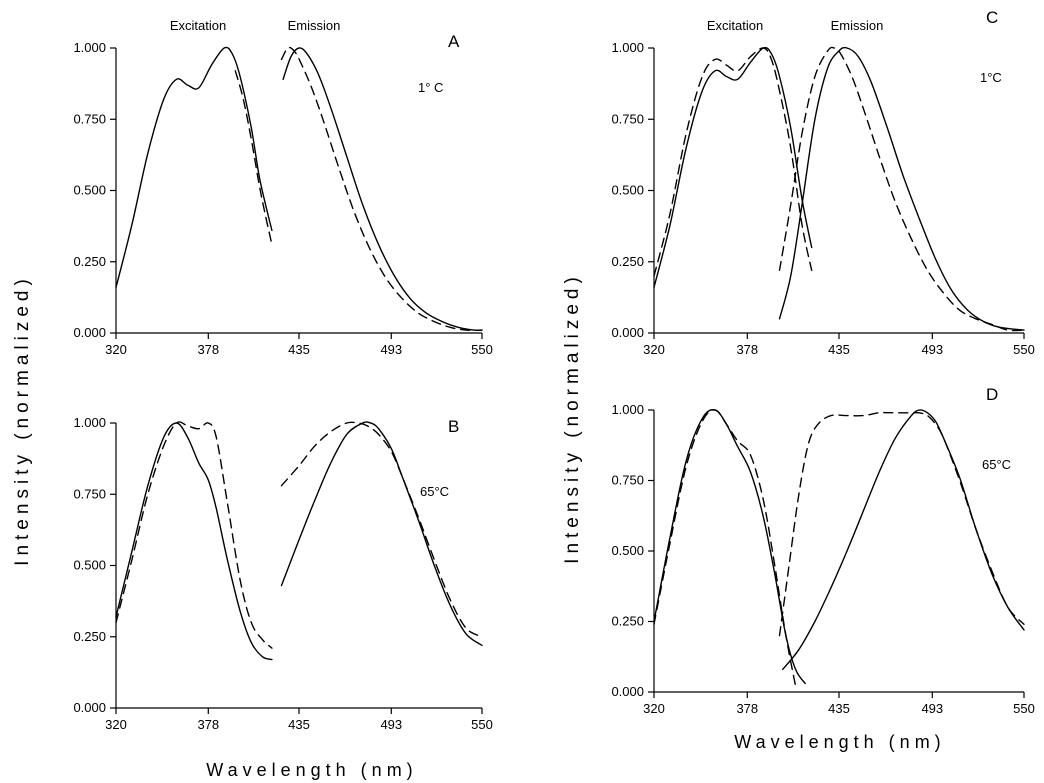 Image resolution: width=1044 pixels, height=783 pixels. Describe the element at coordinates (572, 418) in the screenshot. I see `y-axis-label-right: Intensity (normalized)` at that location.